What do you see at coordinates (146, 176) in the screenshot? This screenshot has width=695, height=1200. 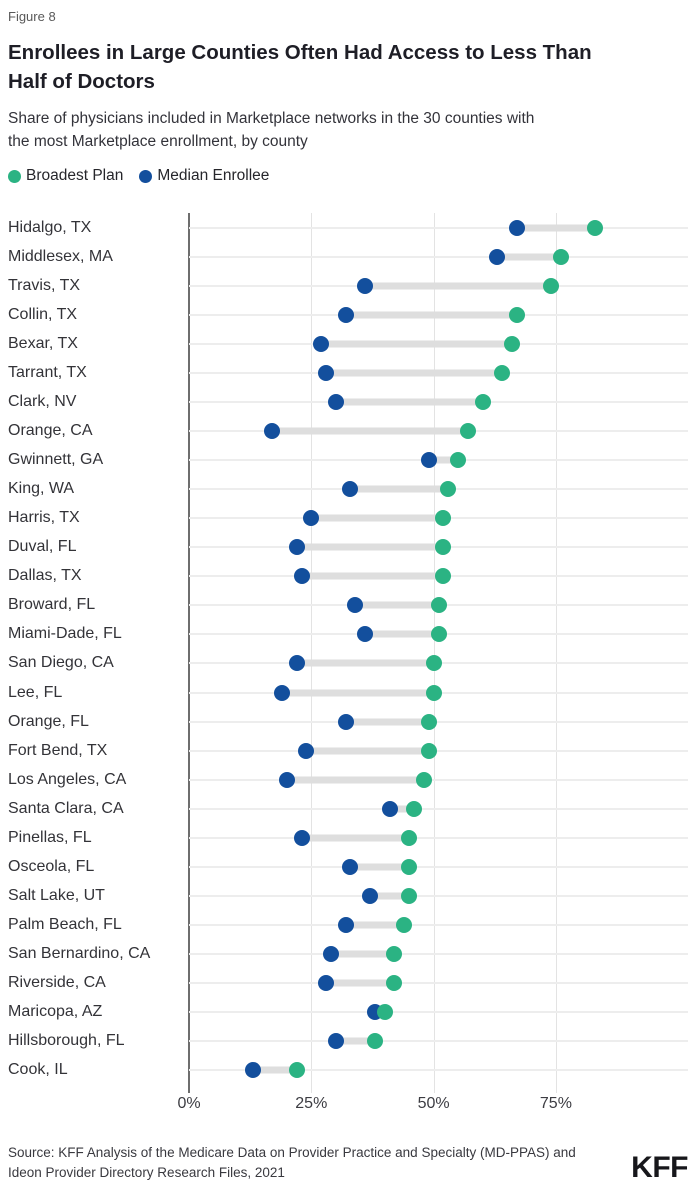 I see `median-enrollee-dot-icon` at bounding box center [146, 176].